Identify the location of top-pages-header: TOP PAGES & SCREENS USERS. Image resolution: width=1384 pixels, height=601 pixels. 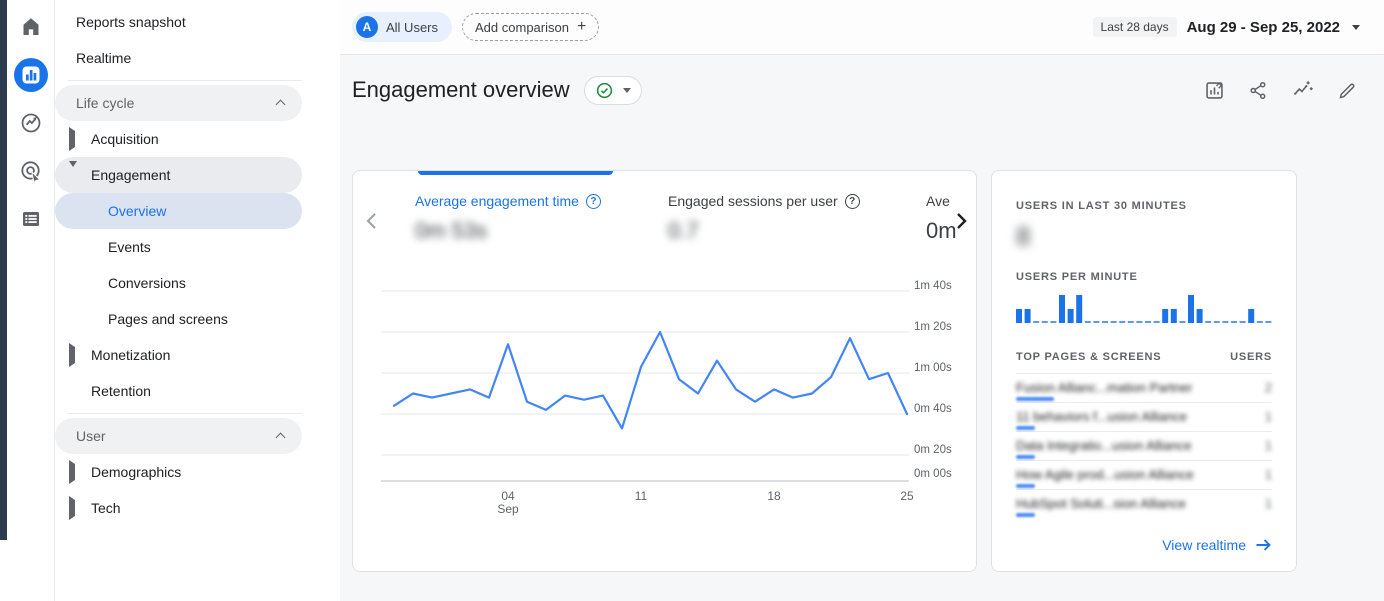
(1144, 357).